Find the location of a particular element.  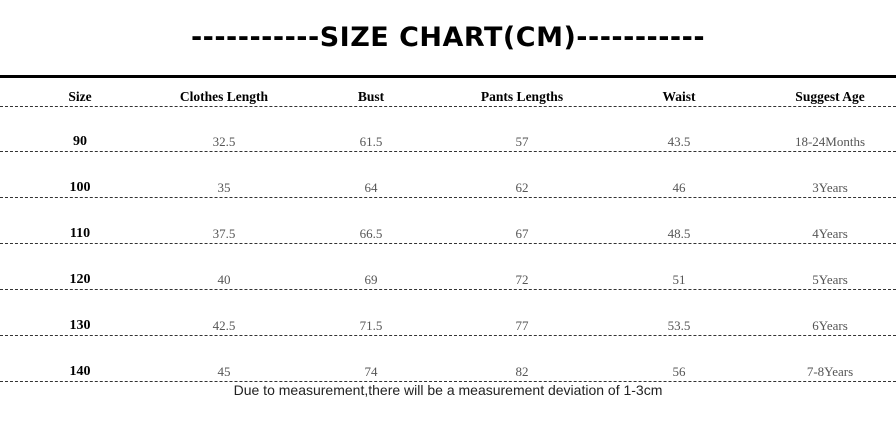

cell-size: 120 is located at coordinates (80, 279).